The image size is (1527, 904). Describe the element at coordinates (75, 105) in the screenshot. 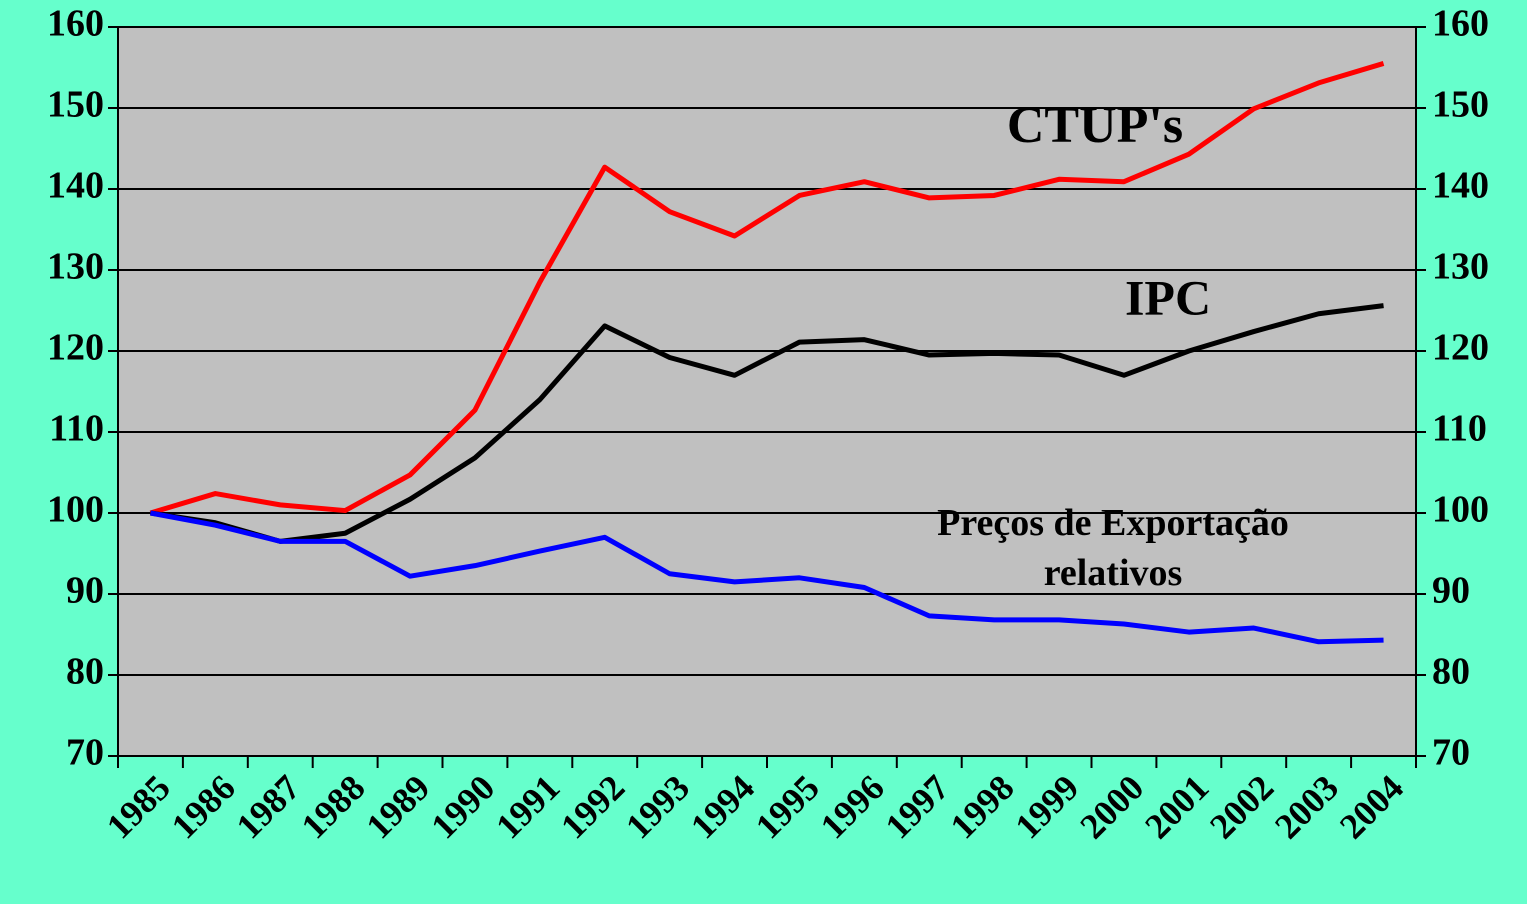

I see `y-tick-label: 150` at that location.